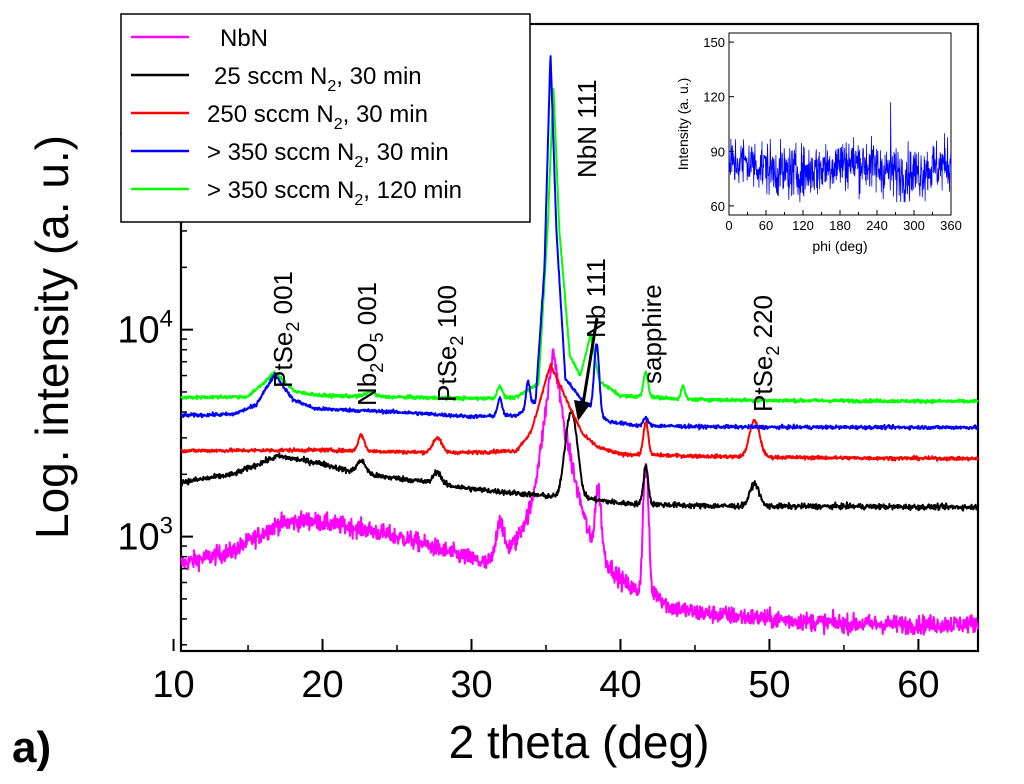  What do you see at coordinates (683, 124) in the screenshot?
I see `inset-y-axis-label: Intensity (a. u.)` at bounding box center [683, 124].